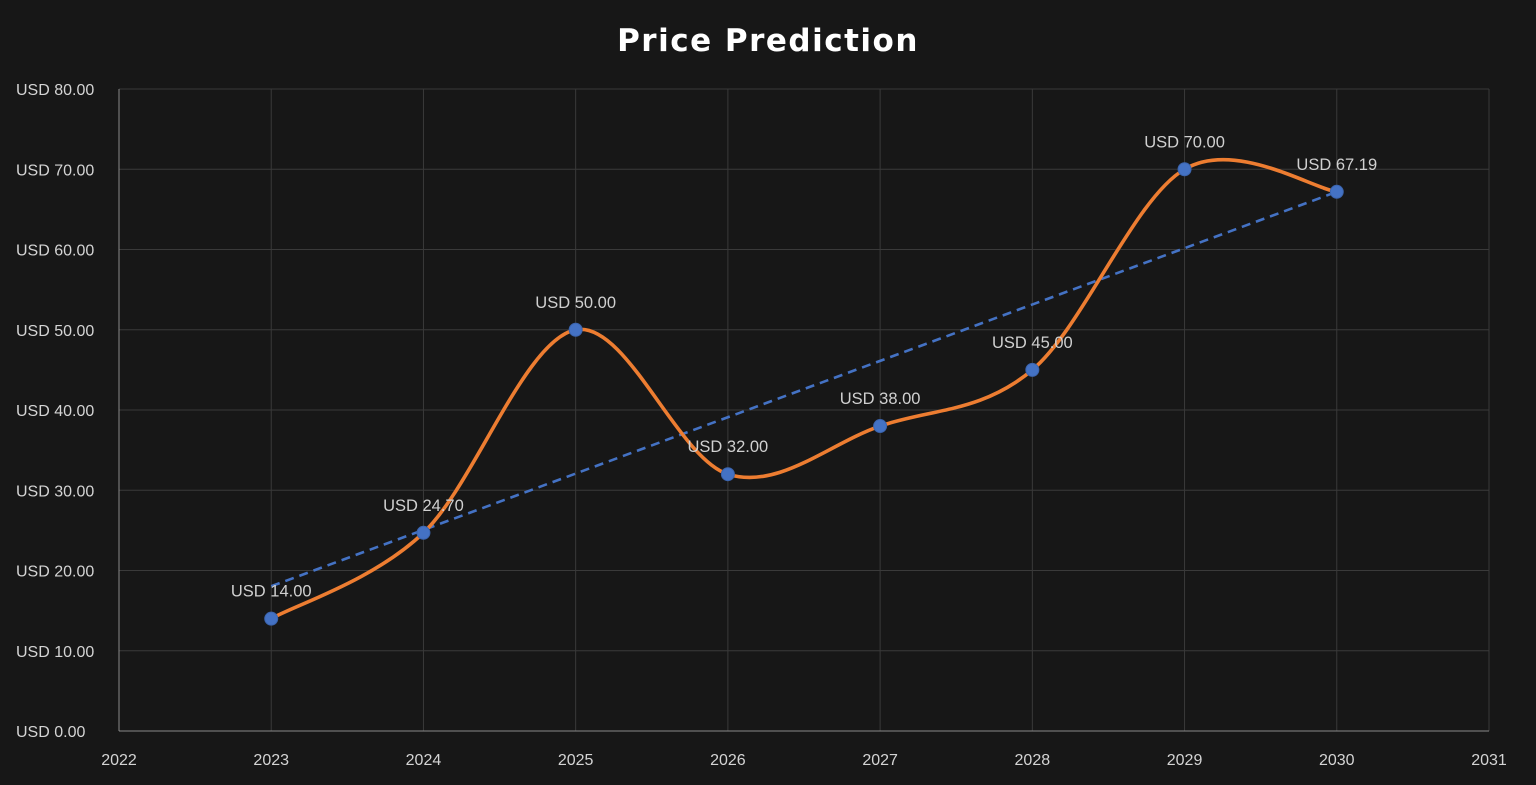 The image size is (1536, 785). Describe the element at coordinates (1337, 760) in the screenshot. I see `x-tick-label: 2030` at that location.